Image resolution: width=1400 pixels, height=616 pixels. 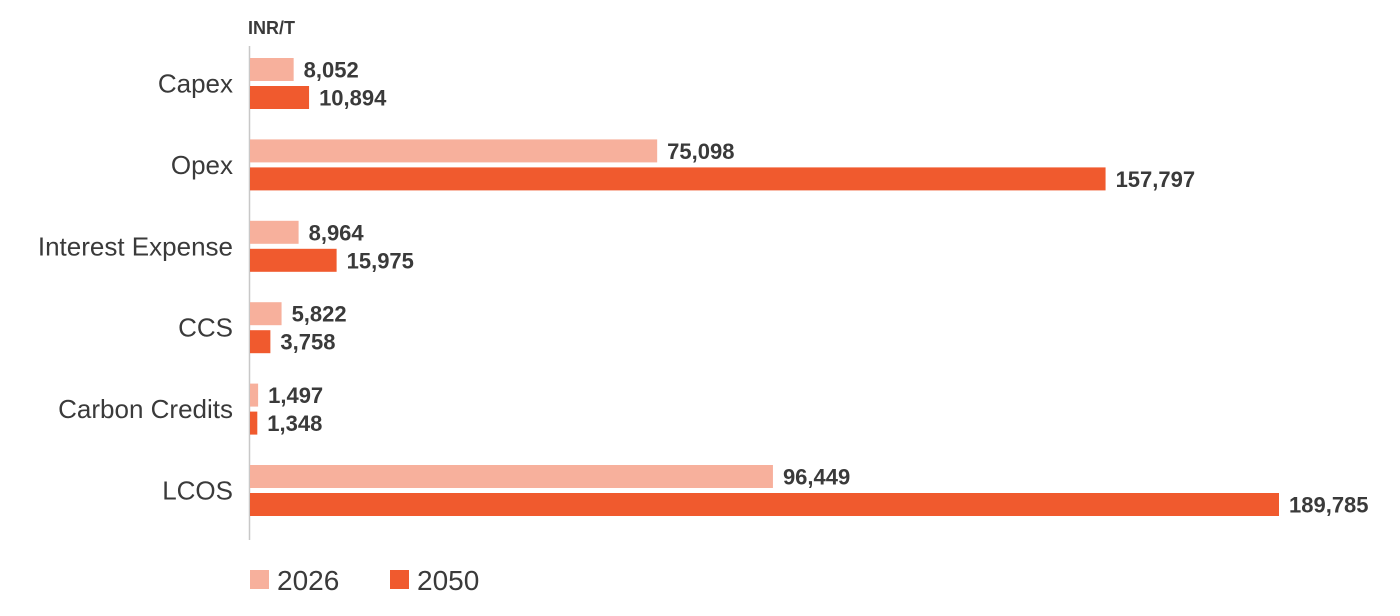 What do you see at coordinates (700, 151) in the screenshot?
I see `value-label-opex-2026: 75,098` at bounding box center [700, 151].